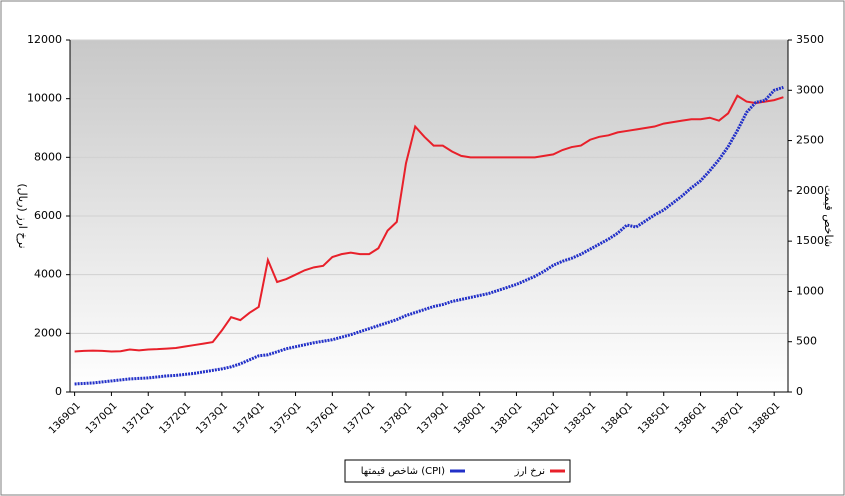  What do you see at coordinates (48, 274) in the screenshot?
I see `y-tick-label: 4000` at bounding box center [48, 274].